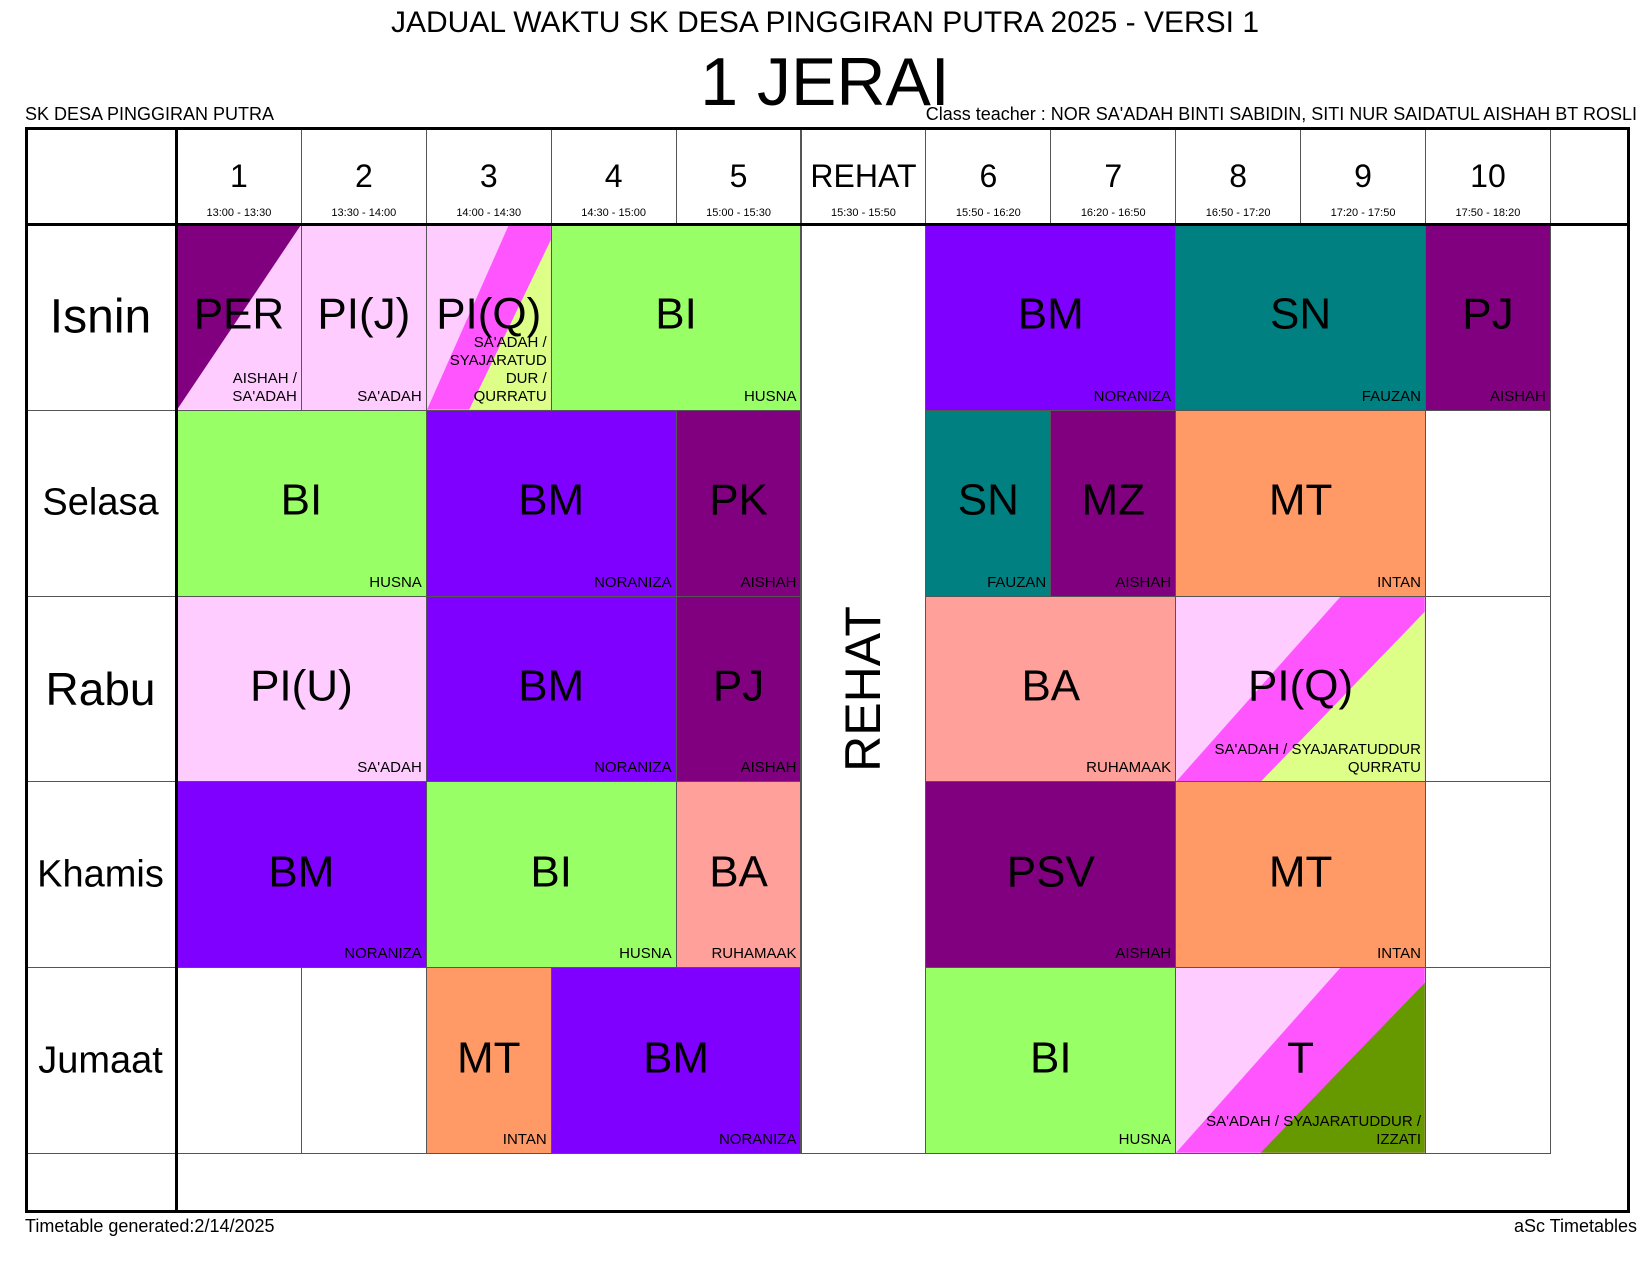  Describe the element at coordinates (613, 175) in the screenshot. I see `period-header: 4 14:30 - 15:00` at that location.